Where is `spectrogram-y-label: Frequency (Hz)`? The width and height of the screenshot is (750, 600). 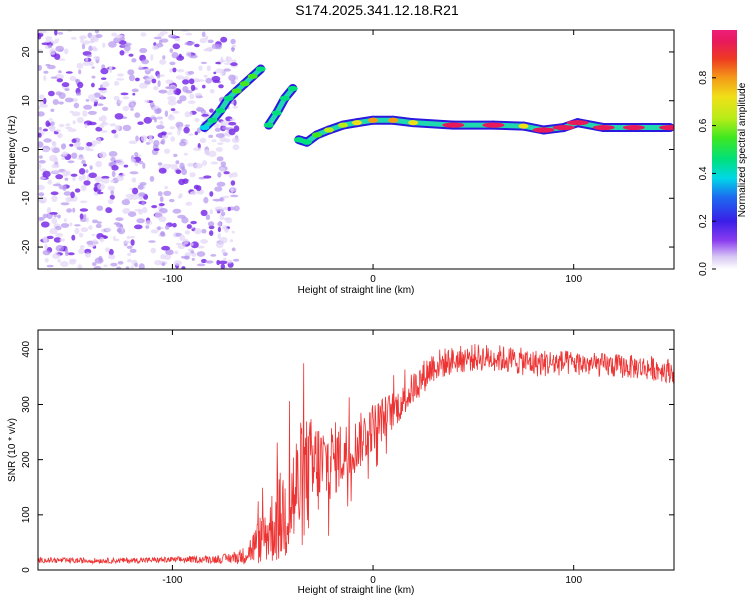 spectrogram-y-label: Frequency (Hz) is located at coordinates (12, 150).